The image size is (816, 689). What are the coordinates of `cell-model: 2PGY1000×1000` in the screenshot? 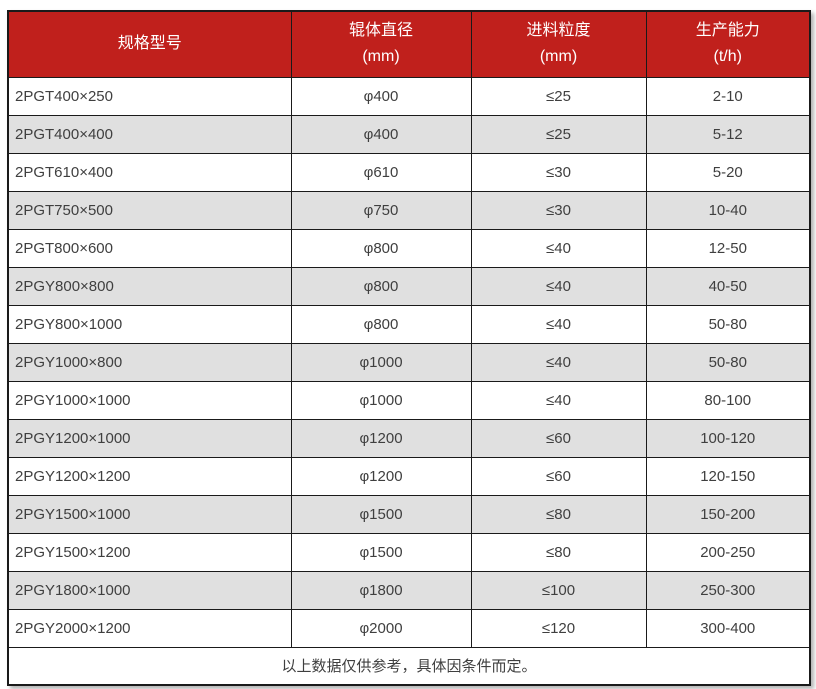 It's located at (149, 400).